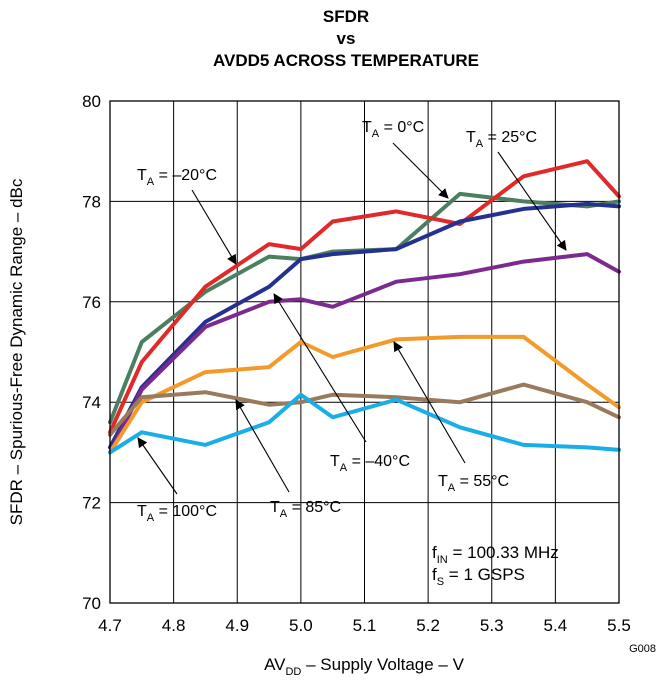  Describe the element at coordinates (473, 483) in the screenshot. I see `annotation-label: TA = 55°C` at that location.